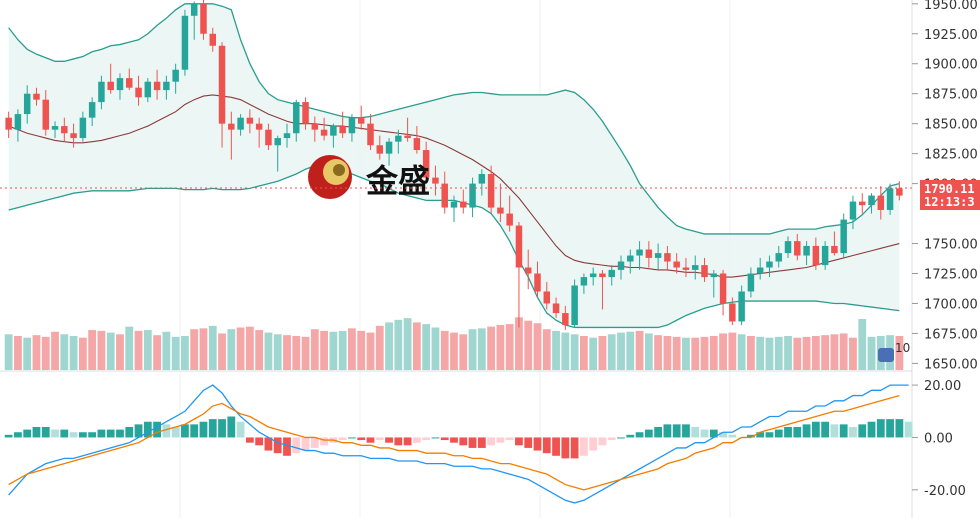 Image resolution: width=980 pixels, height=522 pixels. I want to click on price-tick-label: 1725.00, so click(951, 275).